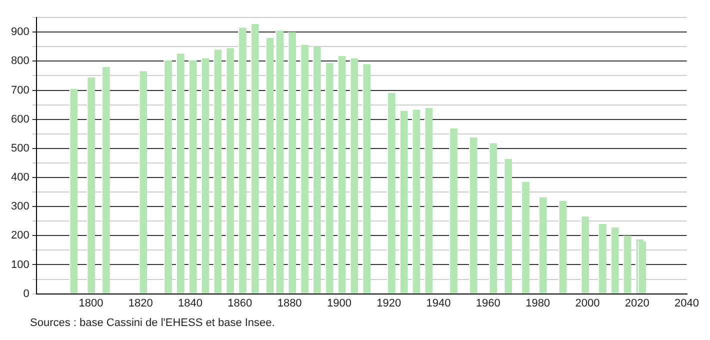  What do you see at coordinates (20, 148) in the screenshot?
I see `y-tick-label: 500` at bounding box center [20, 148].